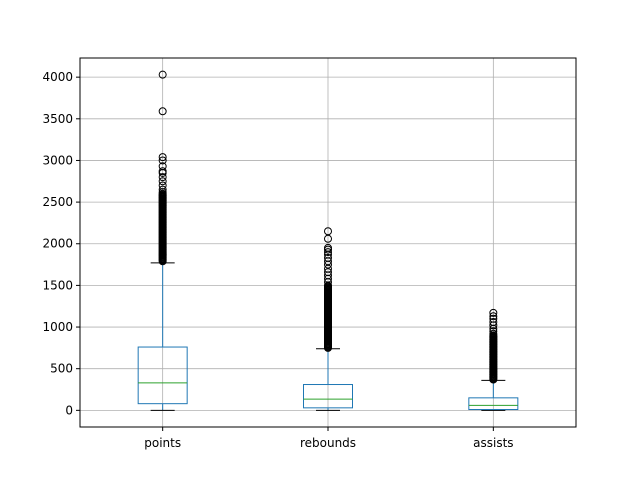  I want to click on box-points, so click(162, 240).